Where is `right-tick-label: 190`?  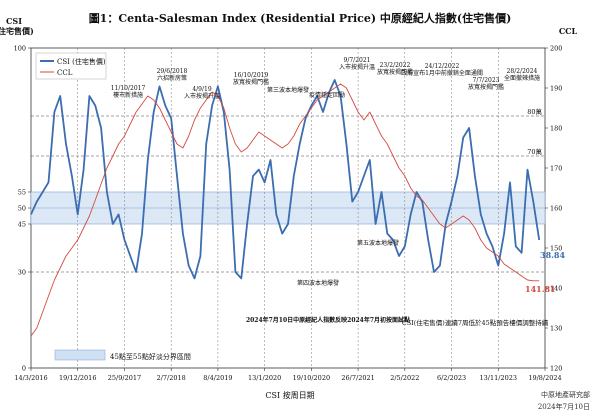 right-tick-label: 190 is located at coordinates (556, 89).